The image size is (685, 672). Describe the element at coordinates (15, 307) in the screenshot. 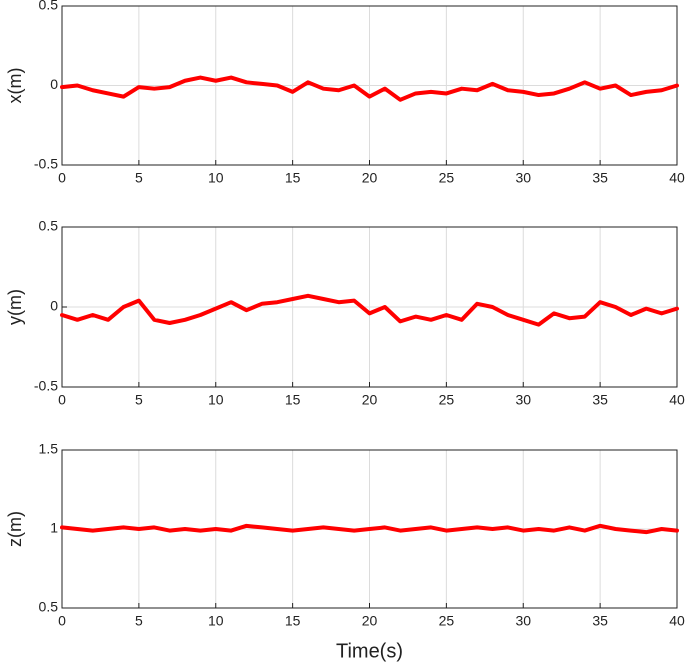

I see `y-axis-label: y(m)` at that location.